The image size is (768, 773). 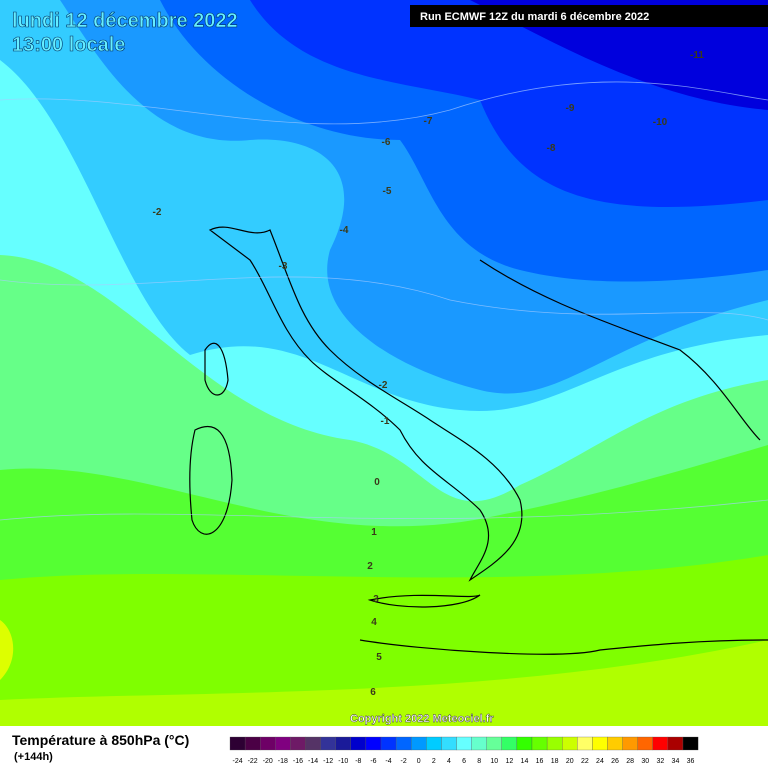 I want to click on legend-label: -10, so click(x=343, y=761).